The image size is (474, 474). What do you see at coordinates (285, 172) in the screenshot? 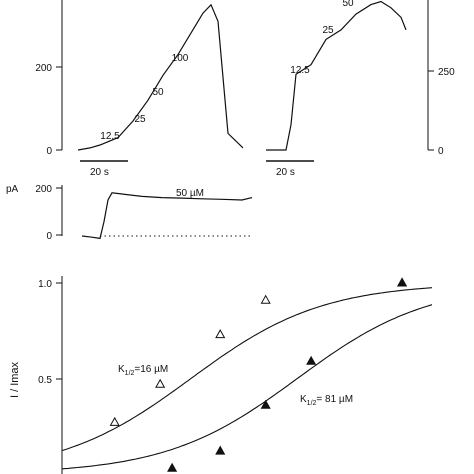
I see `a-right-time-scale-label: 20 s` at bounding box center [285, 172].